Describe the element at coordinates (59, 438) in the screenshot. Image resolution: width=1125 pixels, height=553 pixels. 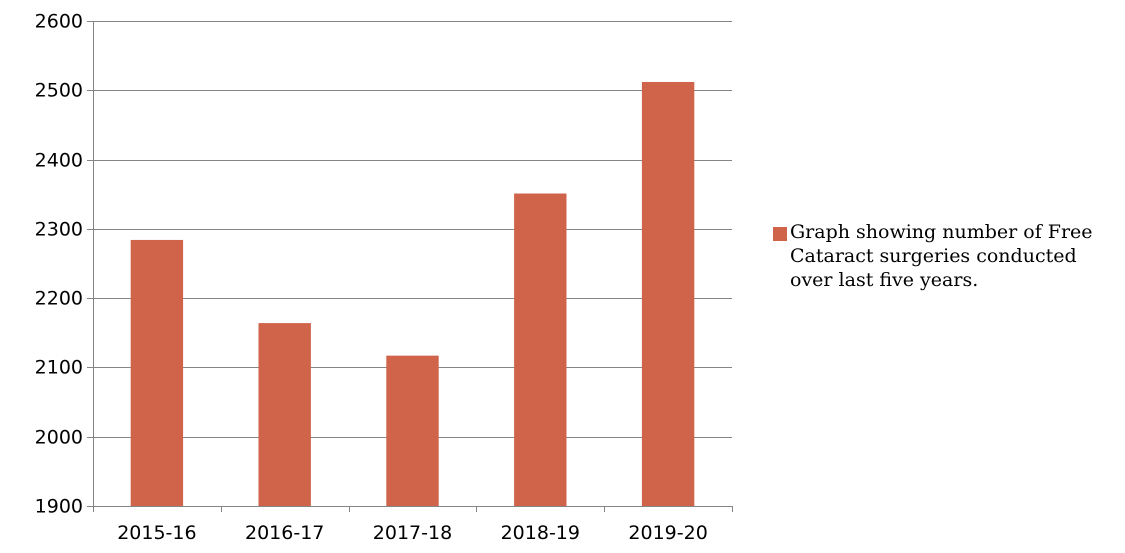
I see `y-tick-label: 2000` at that location.